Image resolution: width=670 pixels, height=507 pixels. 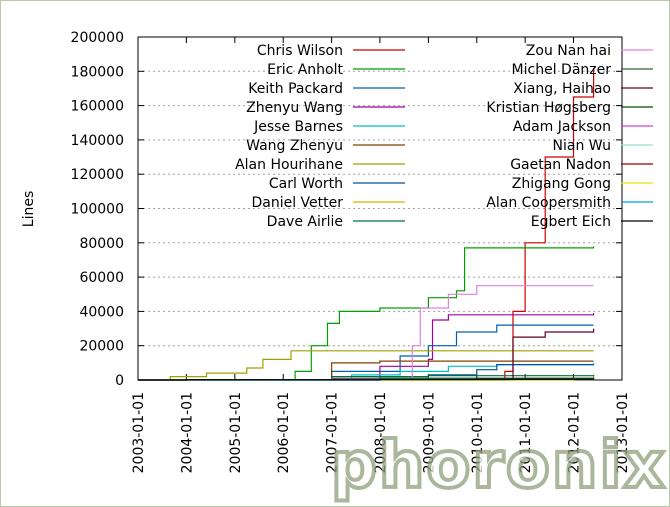 I want to click on y-tick-label: 200000, so click(x=97, y=38).